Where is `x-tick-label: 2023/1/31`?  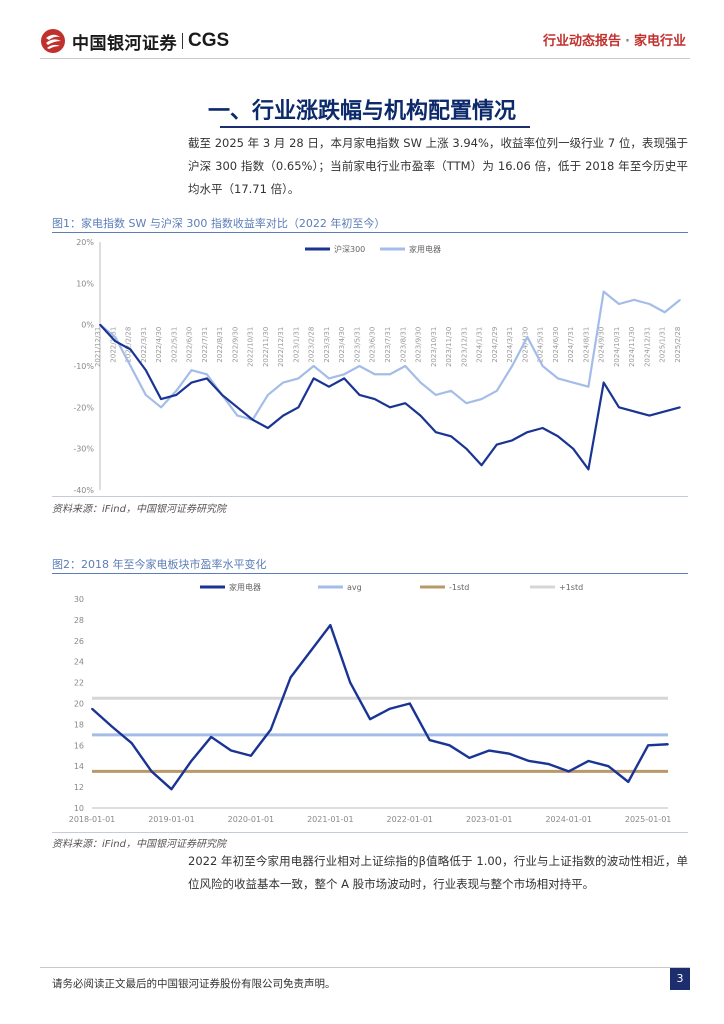 x-tick-label: 2023/1/31 is located at coordinates (296, 345).